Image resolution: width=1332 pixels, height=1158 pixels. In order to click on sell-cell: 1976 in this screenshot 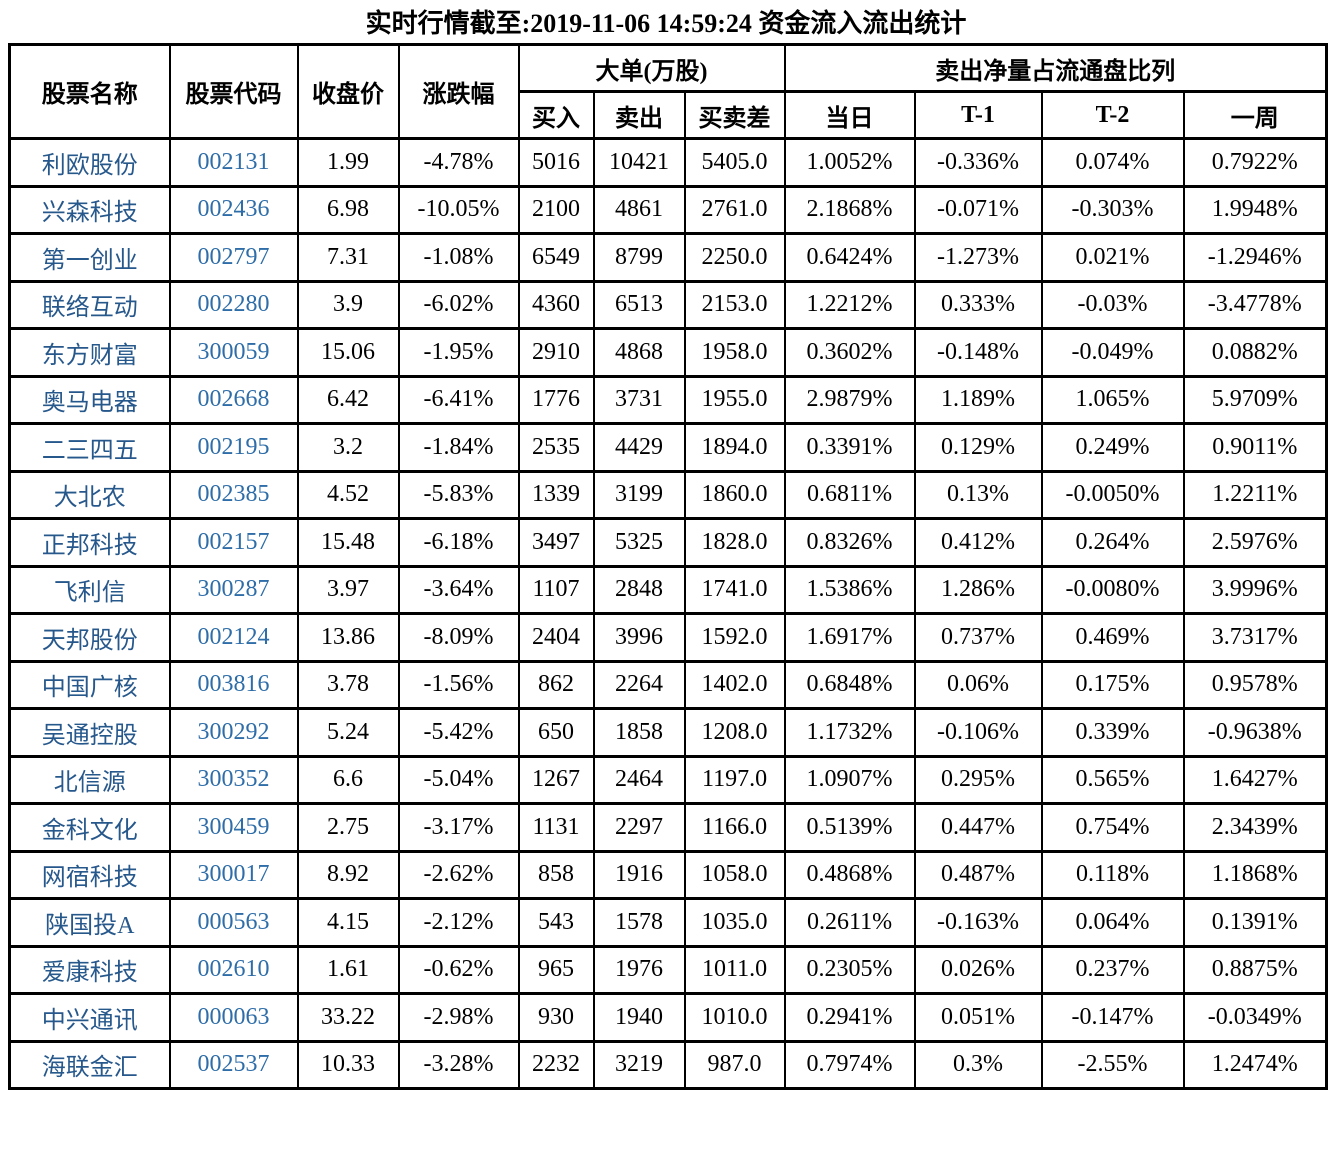, I will do `click(639, 969)`.